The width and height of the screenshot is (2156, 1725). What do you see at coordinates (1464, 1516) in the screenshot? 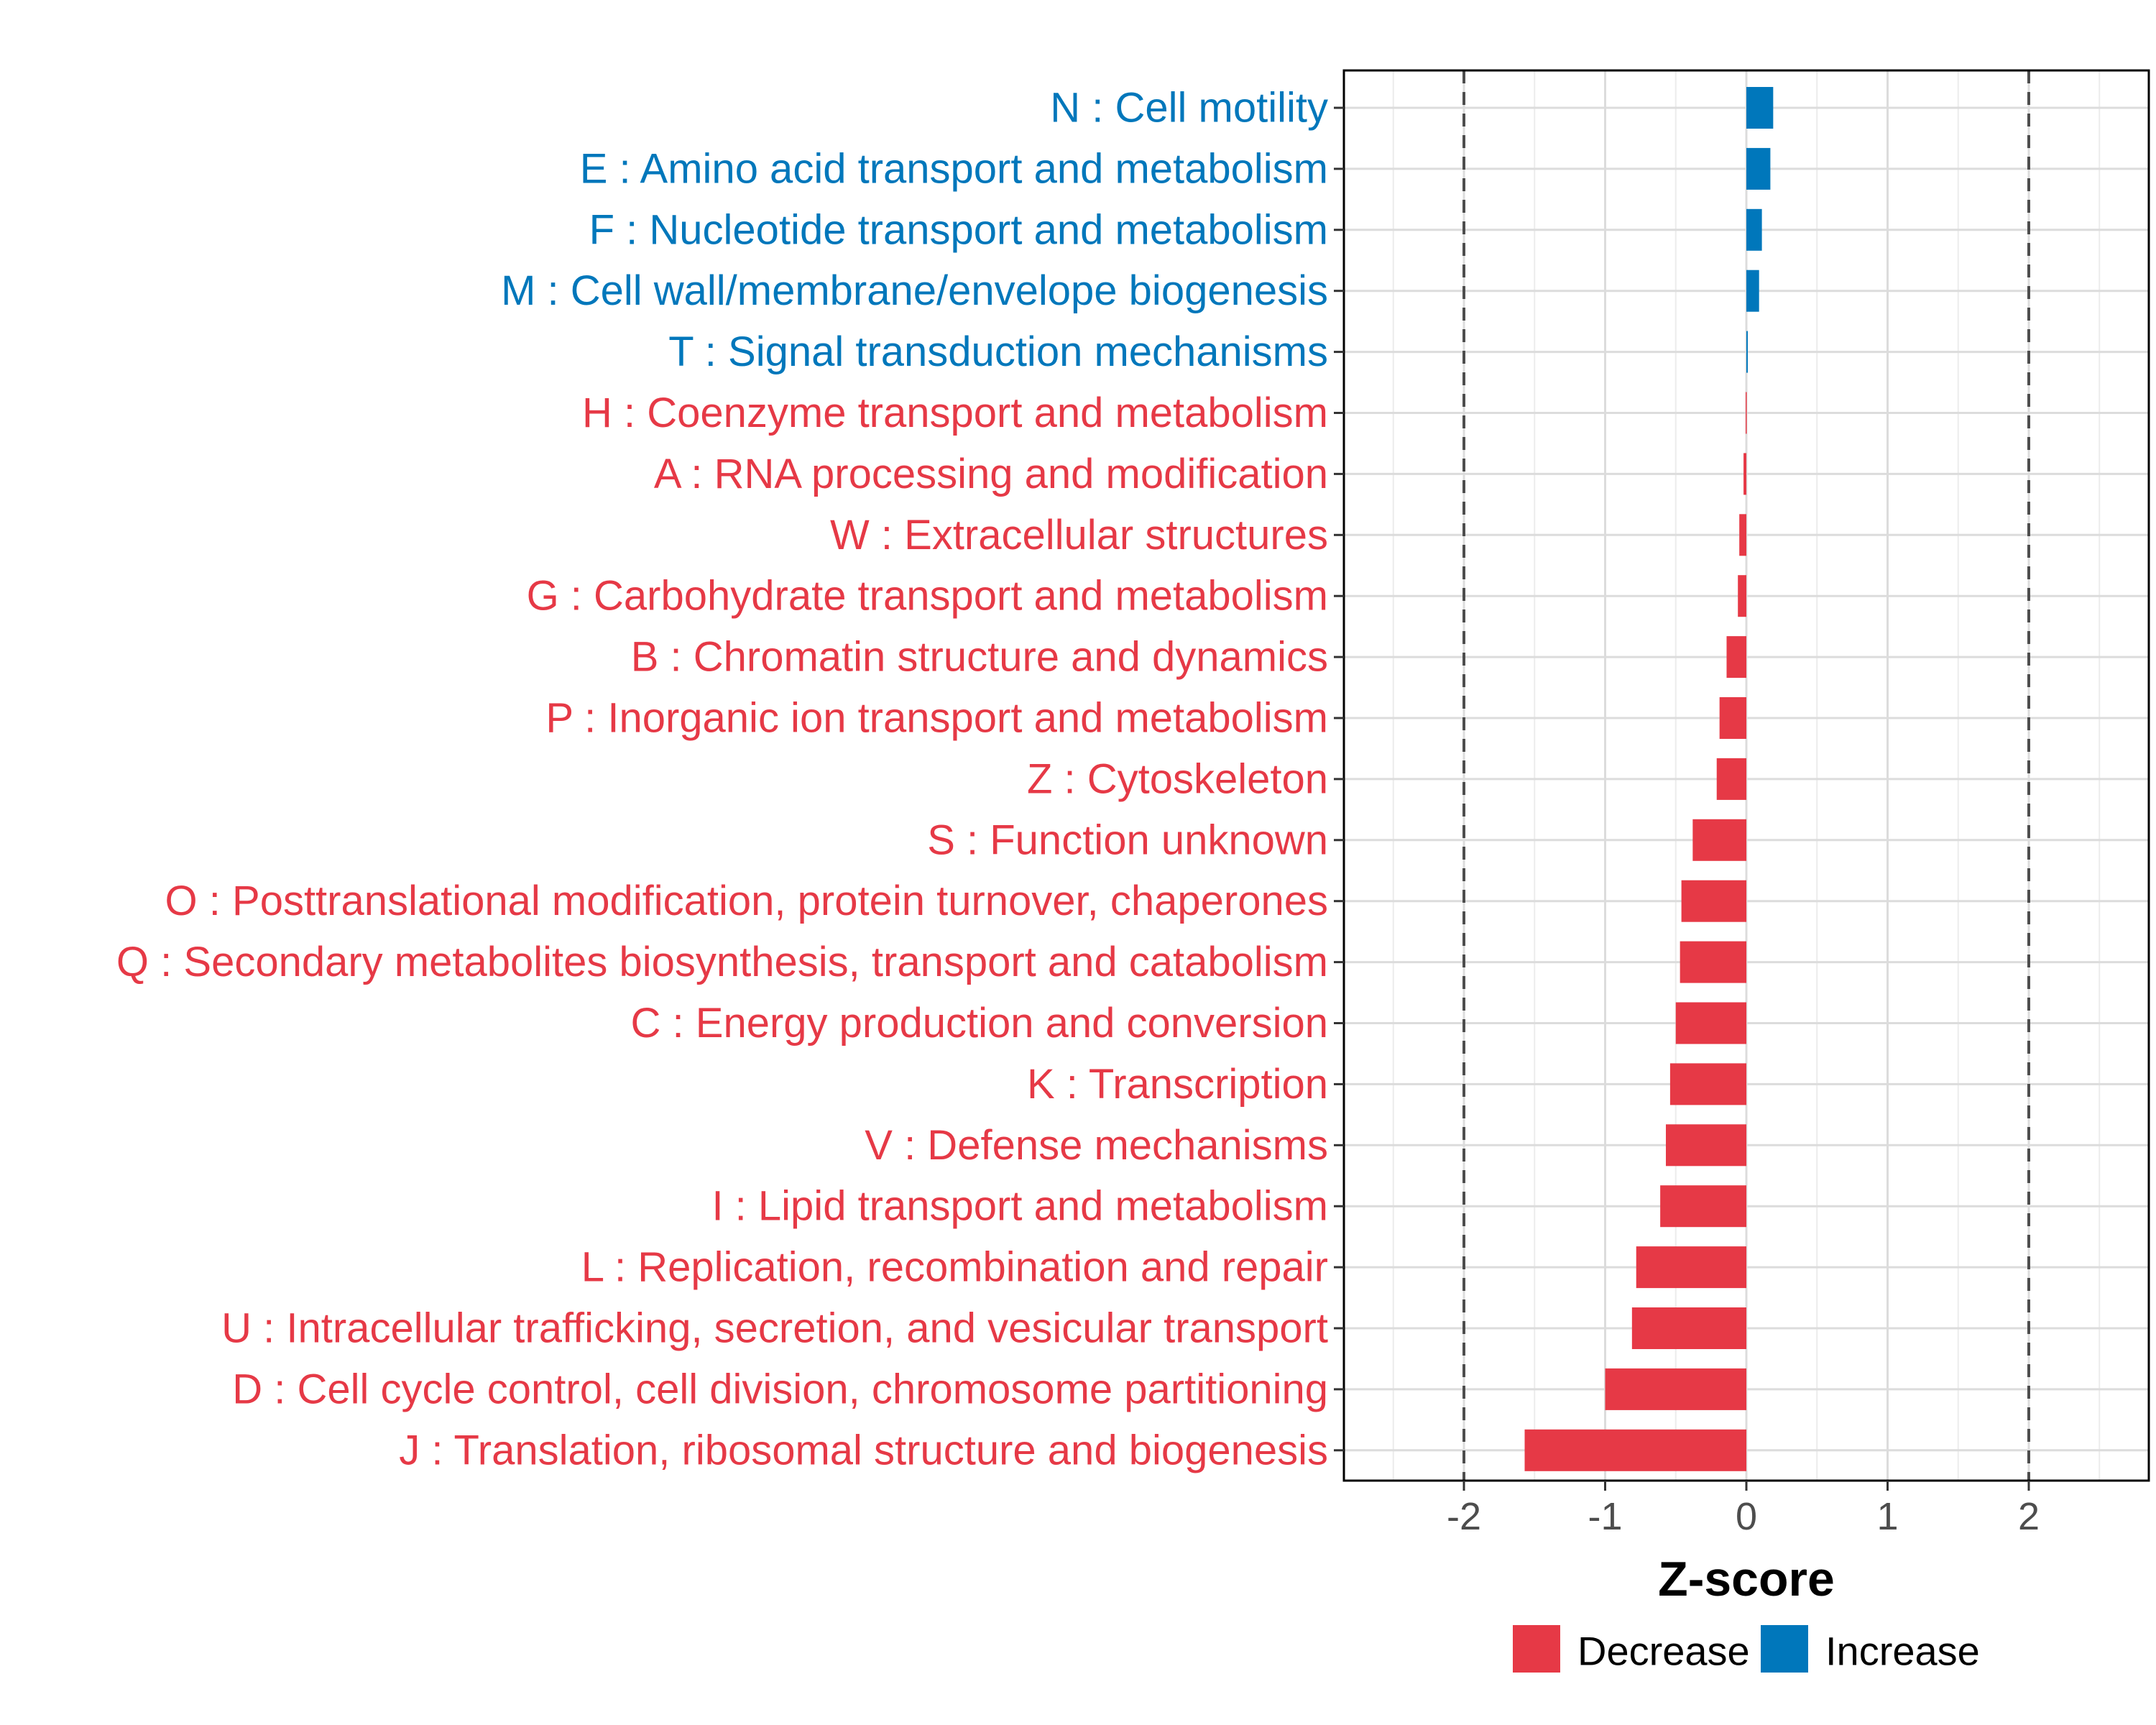
I see `x-tick-label: -2` at bounding box center [1464, 1516].